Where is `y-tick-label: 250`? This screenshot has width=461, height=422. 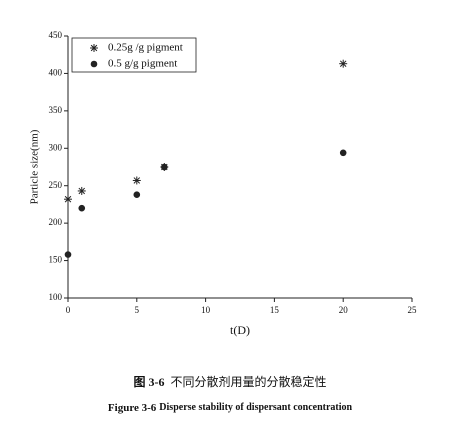 y-tick-label: 250 is located at coordinates (56, 185).